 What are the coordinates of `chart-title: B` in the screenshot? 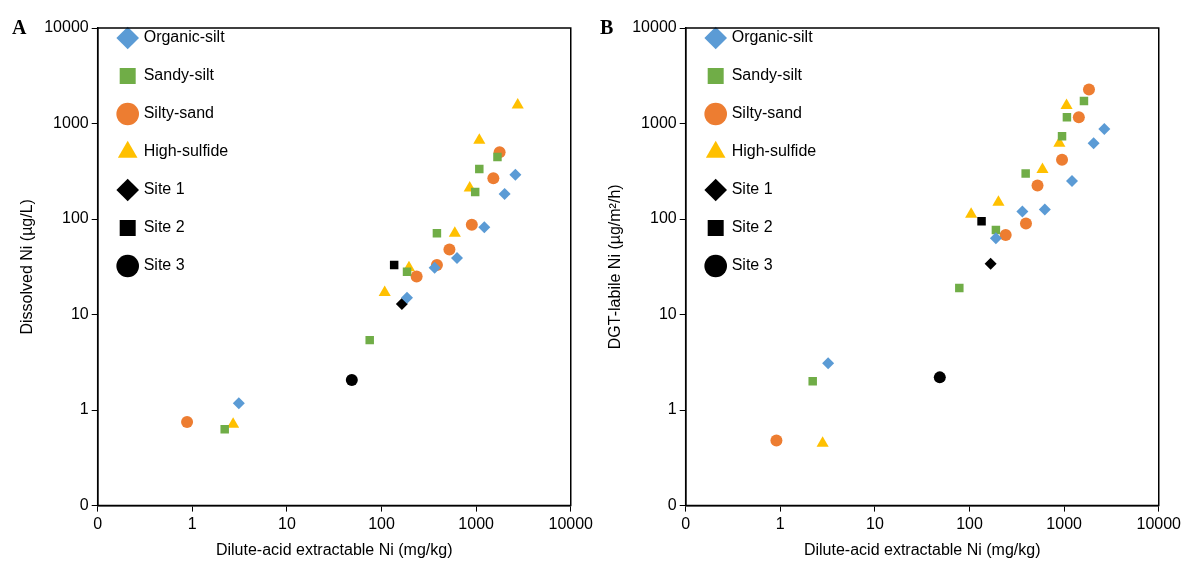 It's located at (607, 27).